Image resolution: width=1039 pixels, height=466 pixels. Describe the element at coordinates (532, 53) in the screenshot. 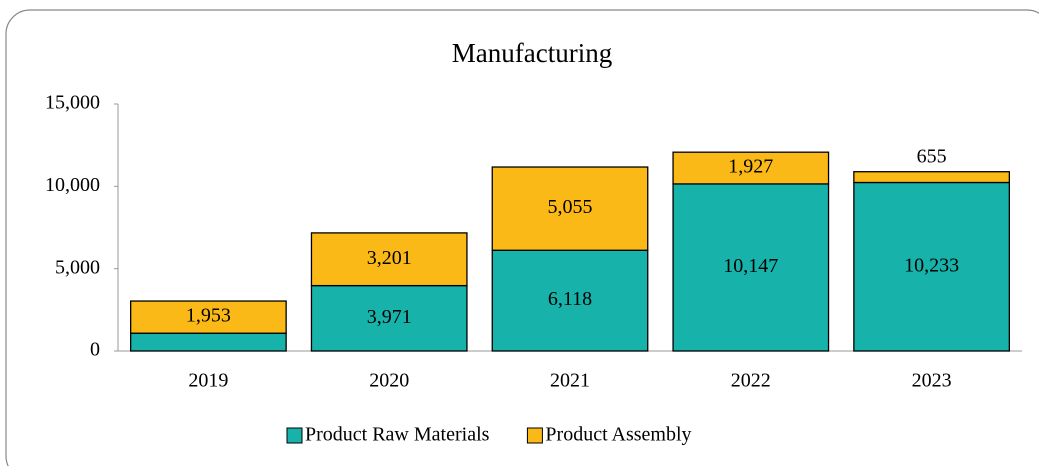

I see `chart-title: Manufacturing` at that location.